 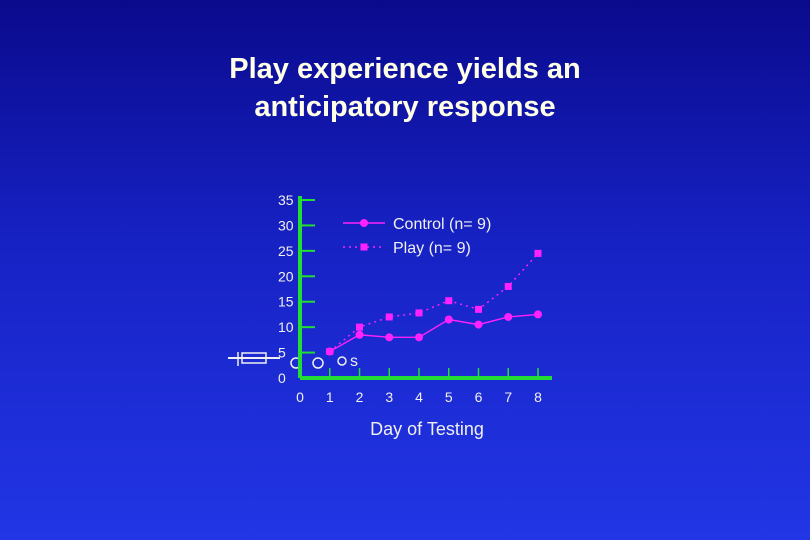 What do you see at coordinates (286, 276) in the screenshot?
I see `y-tick-label: 20` at bounding box center [286, 276].